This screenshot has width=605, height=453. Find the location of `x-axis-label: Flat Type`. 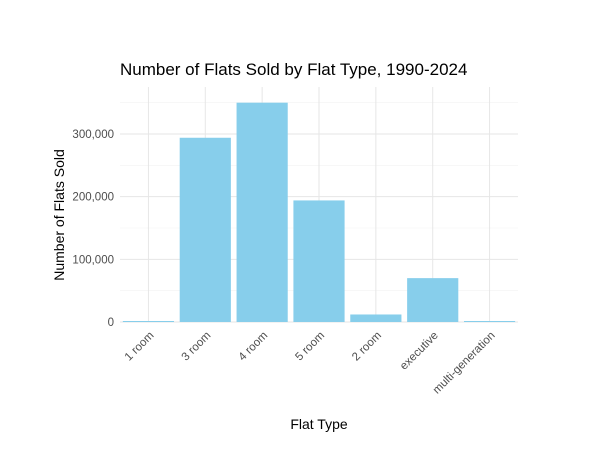

x-axis-label: Flat Type is located at coordinates (319, 424).